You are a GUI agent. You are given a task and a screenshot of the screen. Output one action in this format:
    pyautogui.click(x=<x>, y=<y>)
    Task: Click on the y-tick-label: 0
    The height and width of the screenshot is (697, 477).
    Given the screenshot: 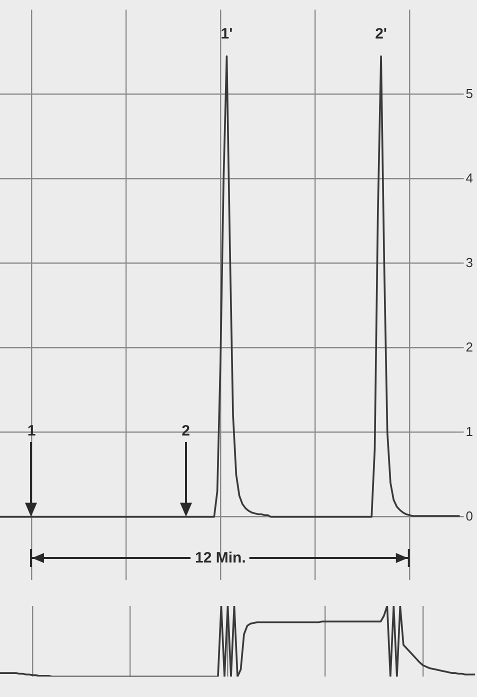 What is the action you would take?
    pyautogui.click(x=470, y=516)
    